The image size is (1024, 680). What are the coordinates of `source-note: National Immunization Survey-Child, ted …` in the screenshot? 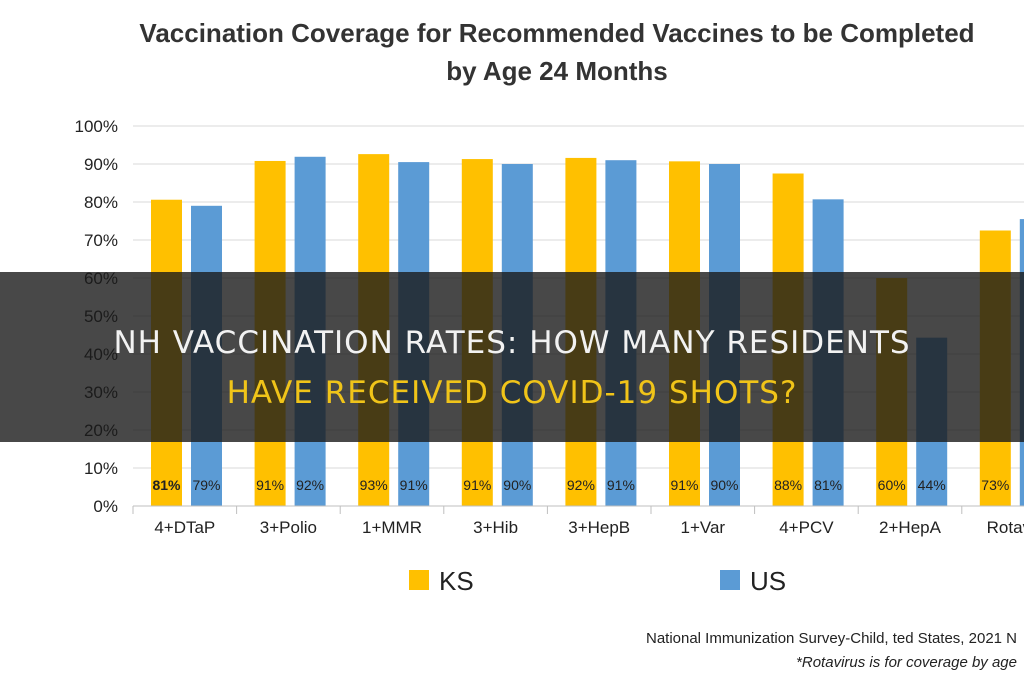 It's located at (831, 638).